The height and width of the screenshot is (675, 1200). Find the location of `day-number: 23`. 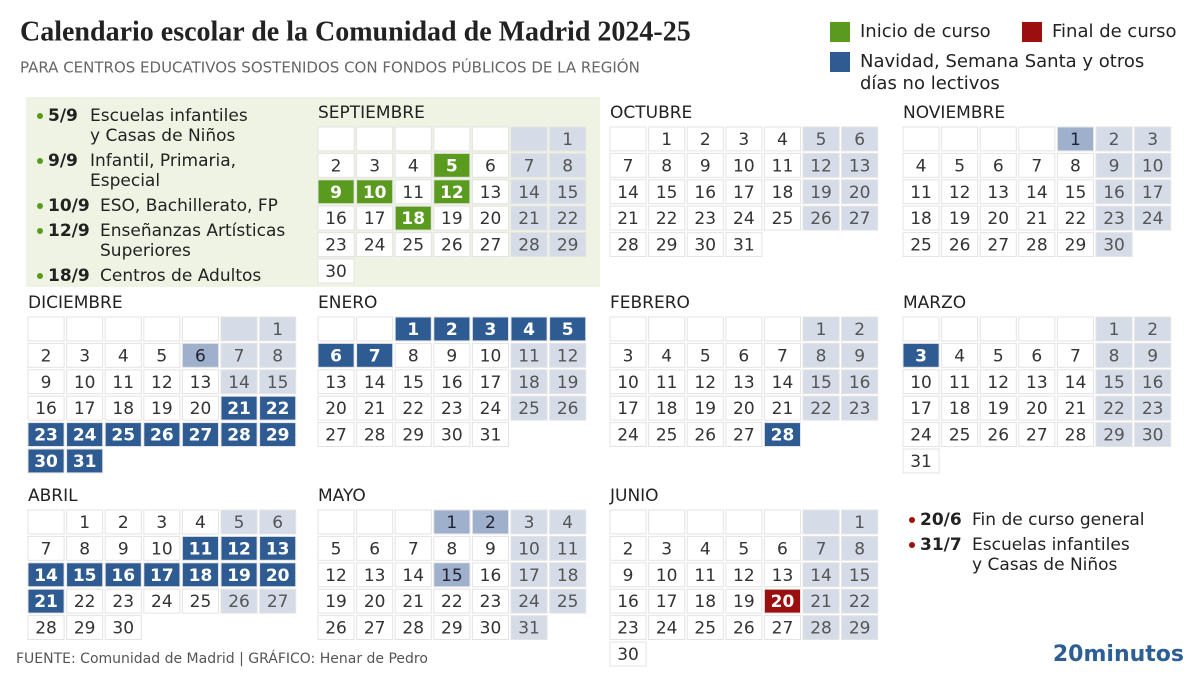

day-number: 23 is located at coordinates (123, 602).